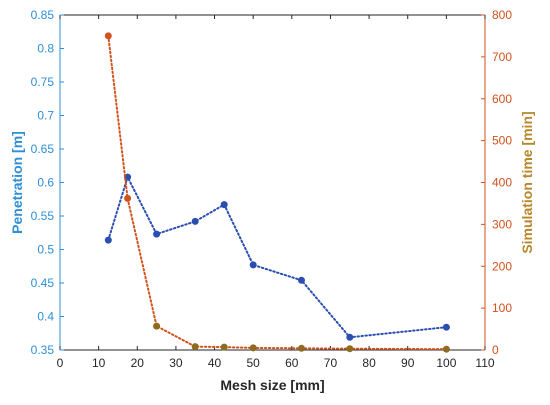  I want to click on right-y-tick-label: 0, so click(495, 350).